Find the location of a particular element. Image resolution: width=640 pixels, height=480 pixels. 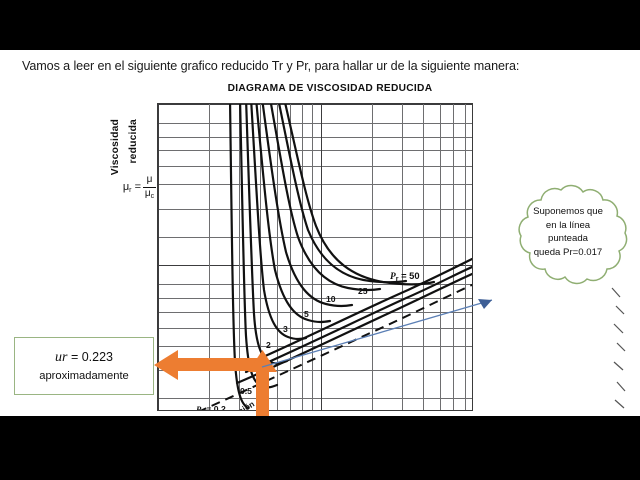

curve-label-pr25: 25 is located at coordinates (363, 291).